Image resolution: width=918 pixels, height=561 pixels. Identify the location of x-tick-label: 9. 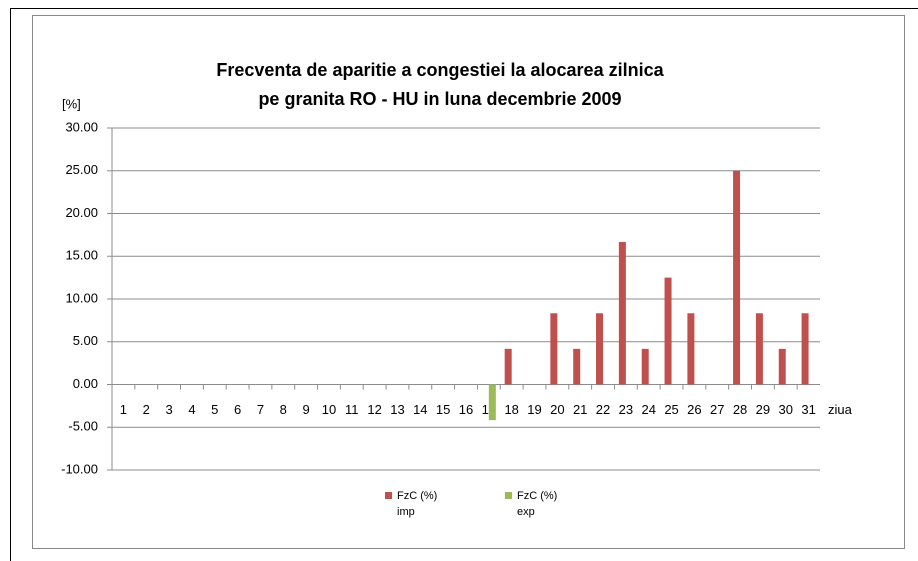
(306, 409).